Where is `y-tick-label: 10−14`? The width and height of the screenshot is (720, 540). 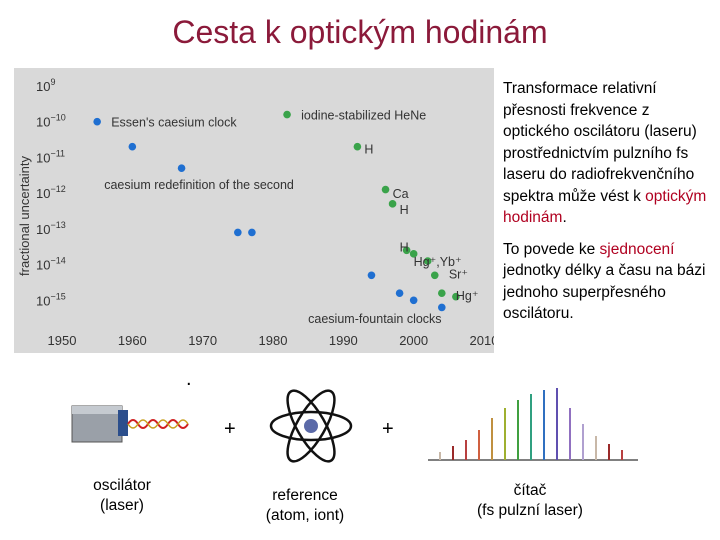
y-tick-label: 10−14 is located at coordinates (51, 264).